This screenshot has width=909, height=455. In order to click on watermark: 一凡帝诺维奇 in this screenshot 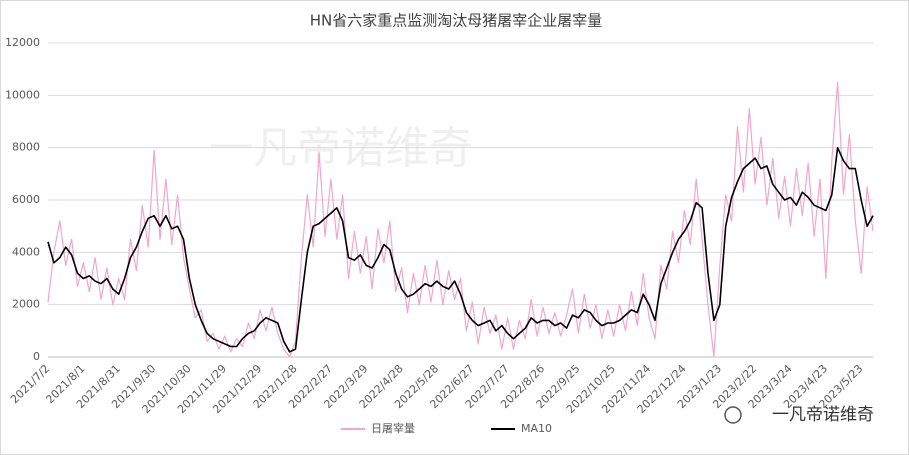, I will do `click(341, 148)`.